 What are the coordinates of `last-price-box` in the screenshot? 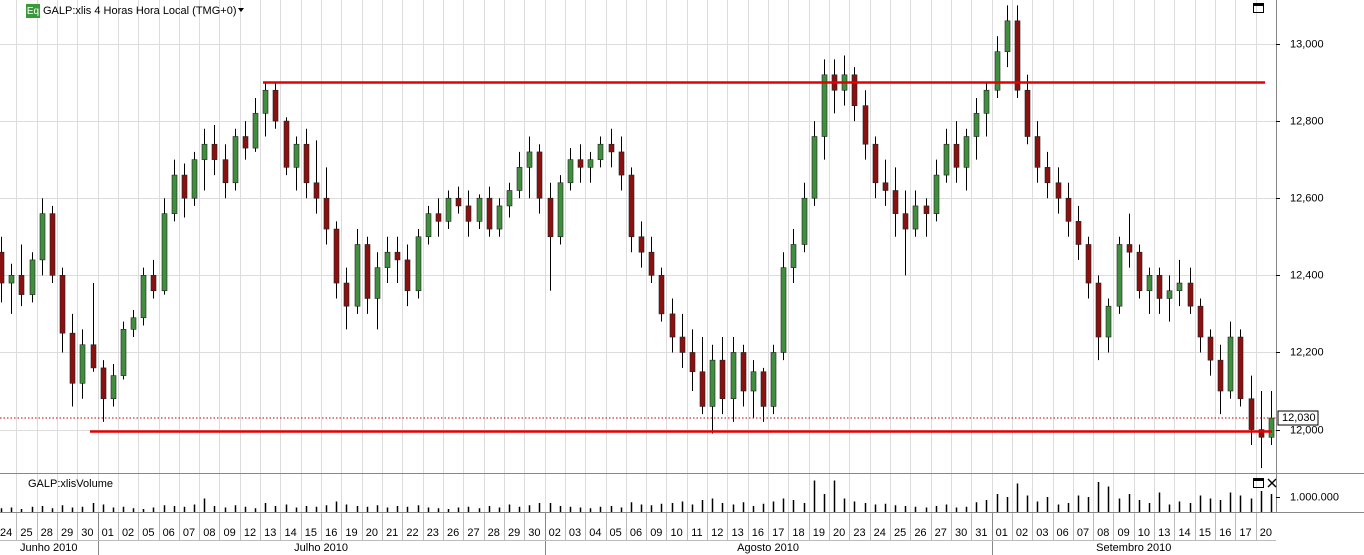 It's located at (1298, 418).